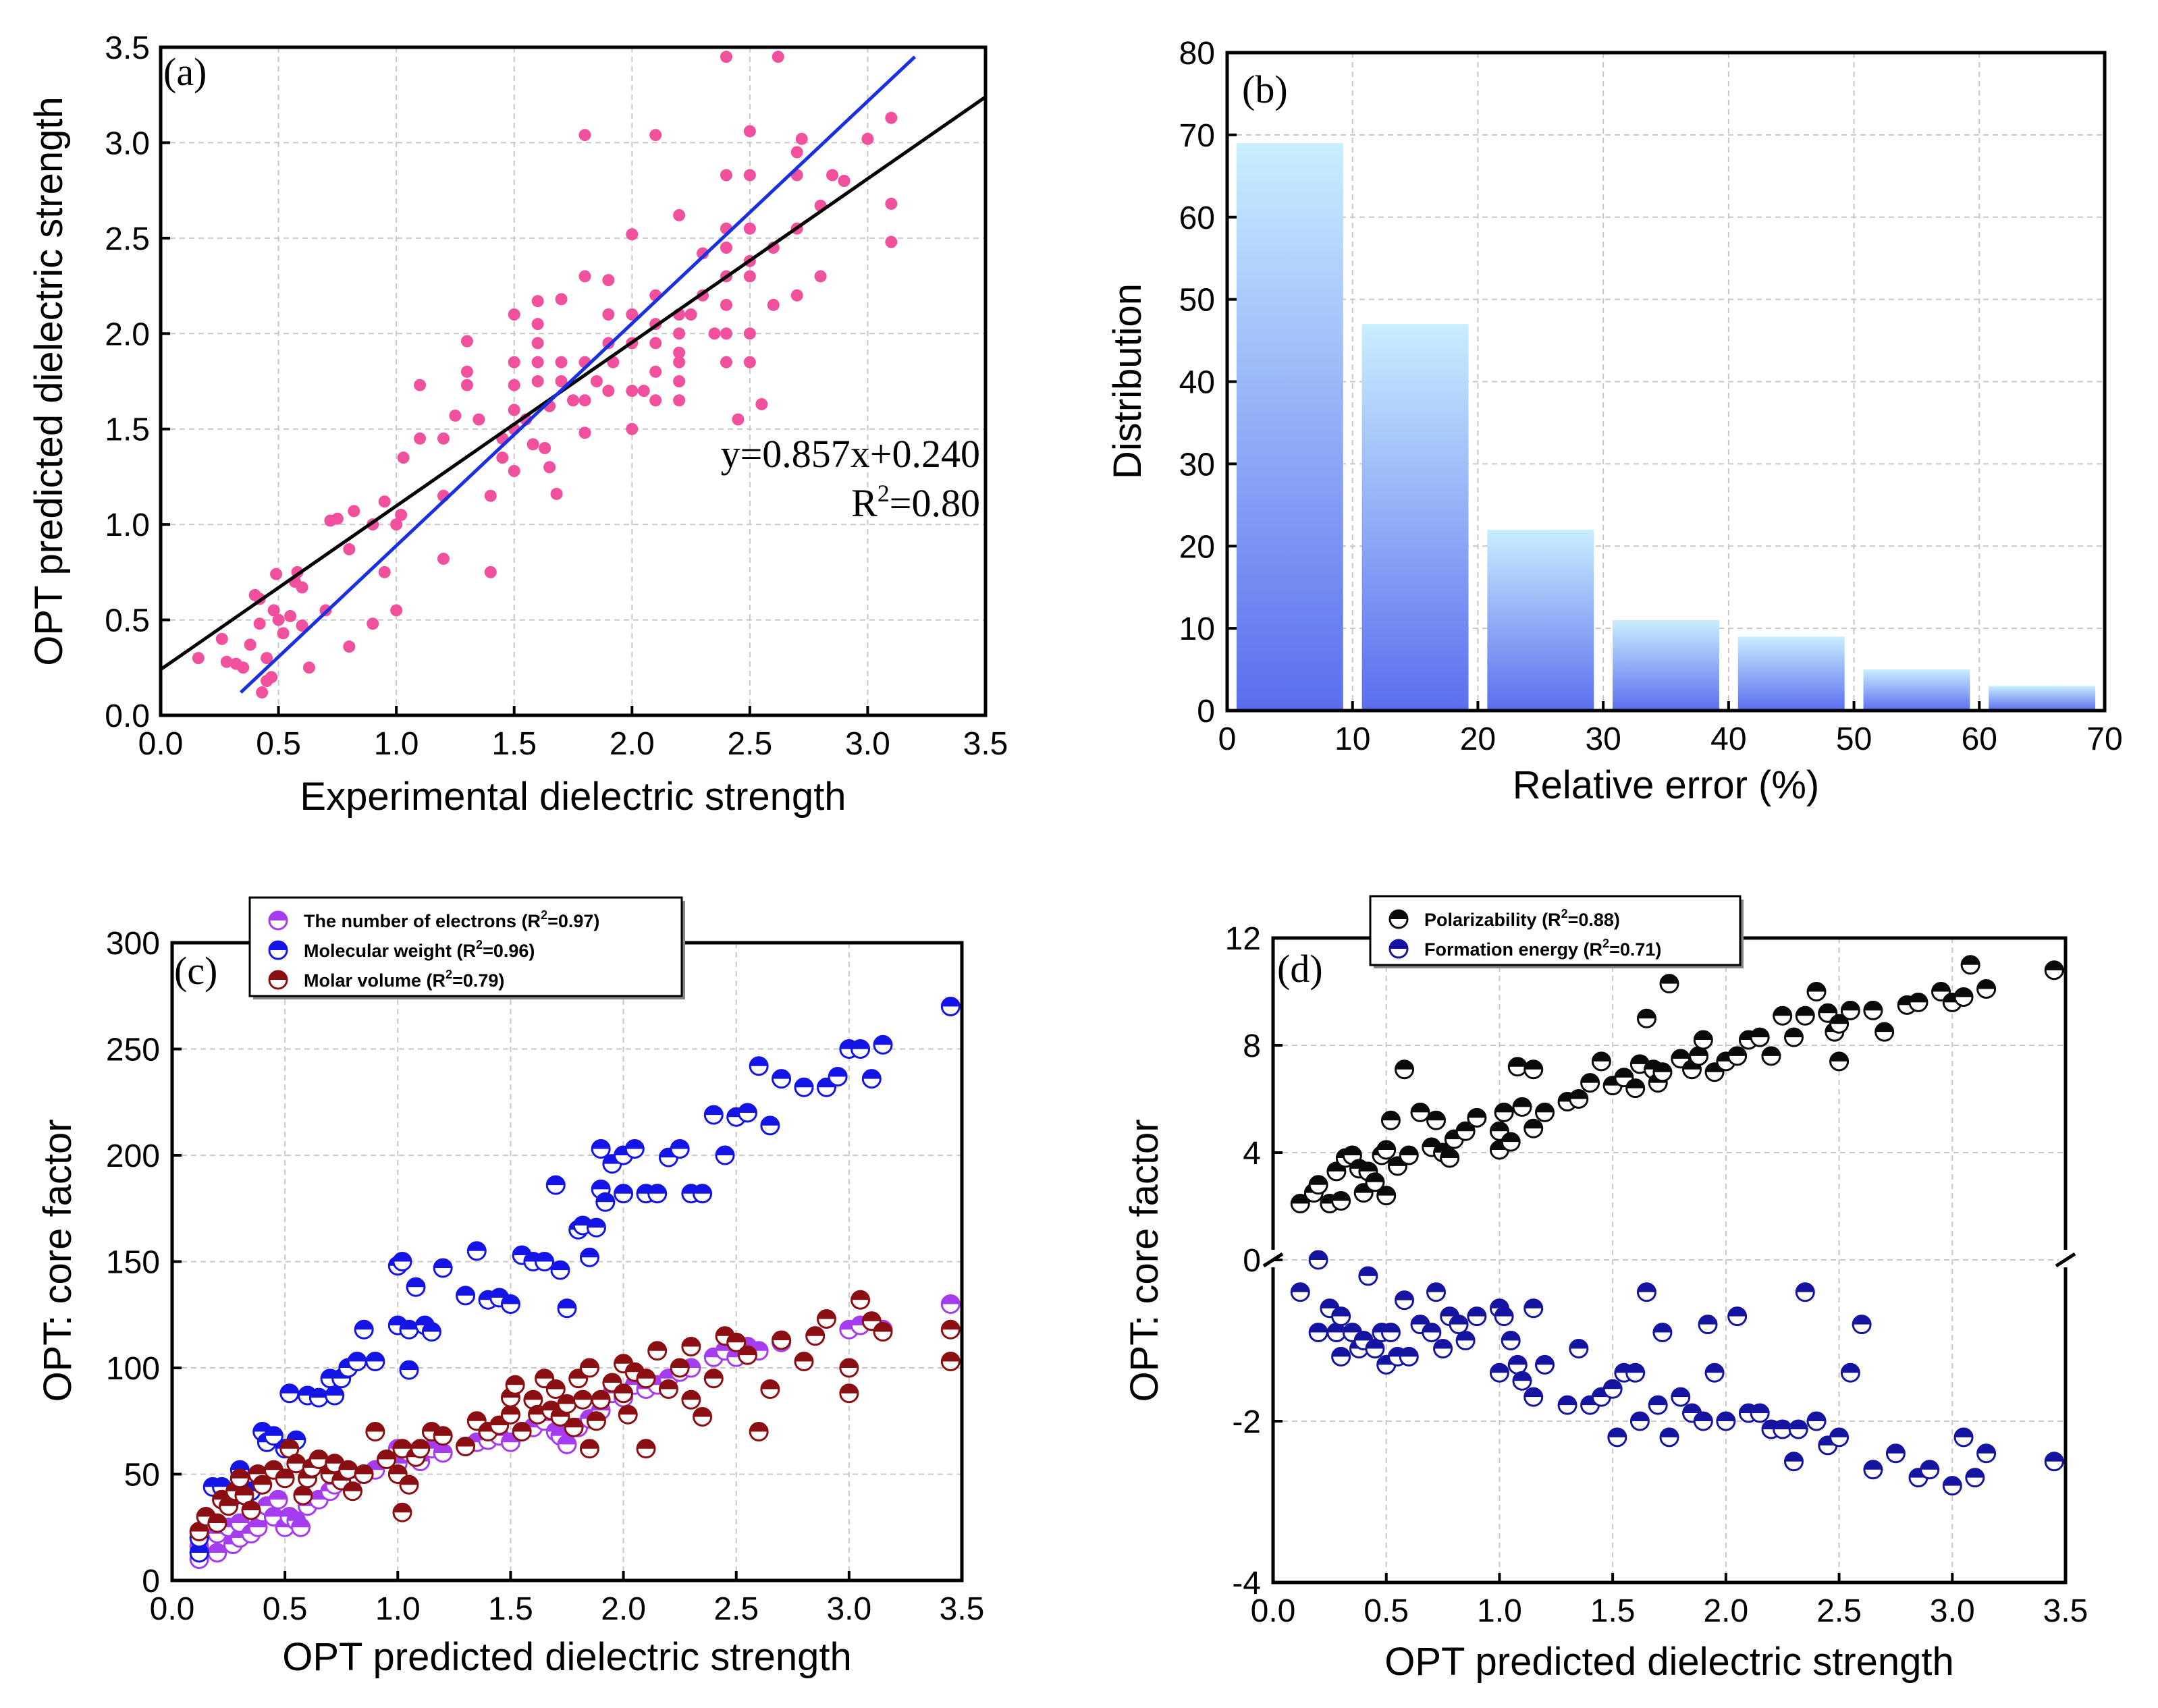 The height and width of the screenshot is (1708, 2158). What do you see at coordinates (1144, 1260) in the screenshot?
I see `y-axis-title: OPT: core factor` at bounding box center [1144, 1260].